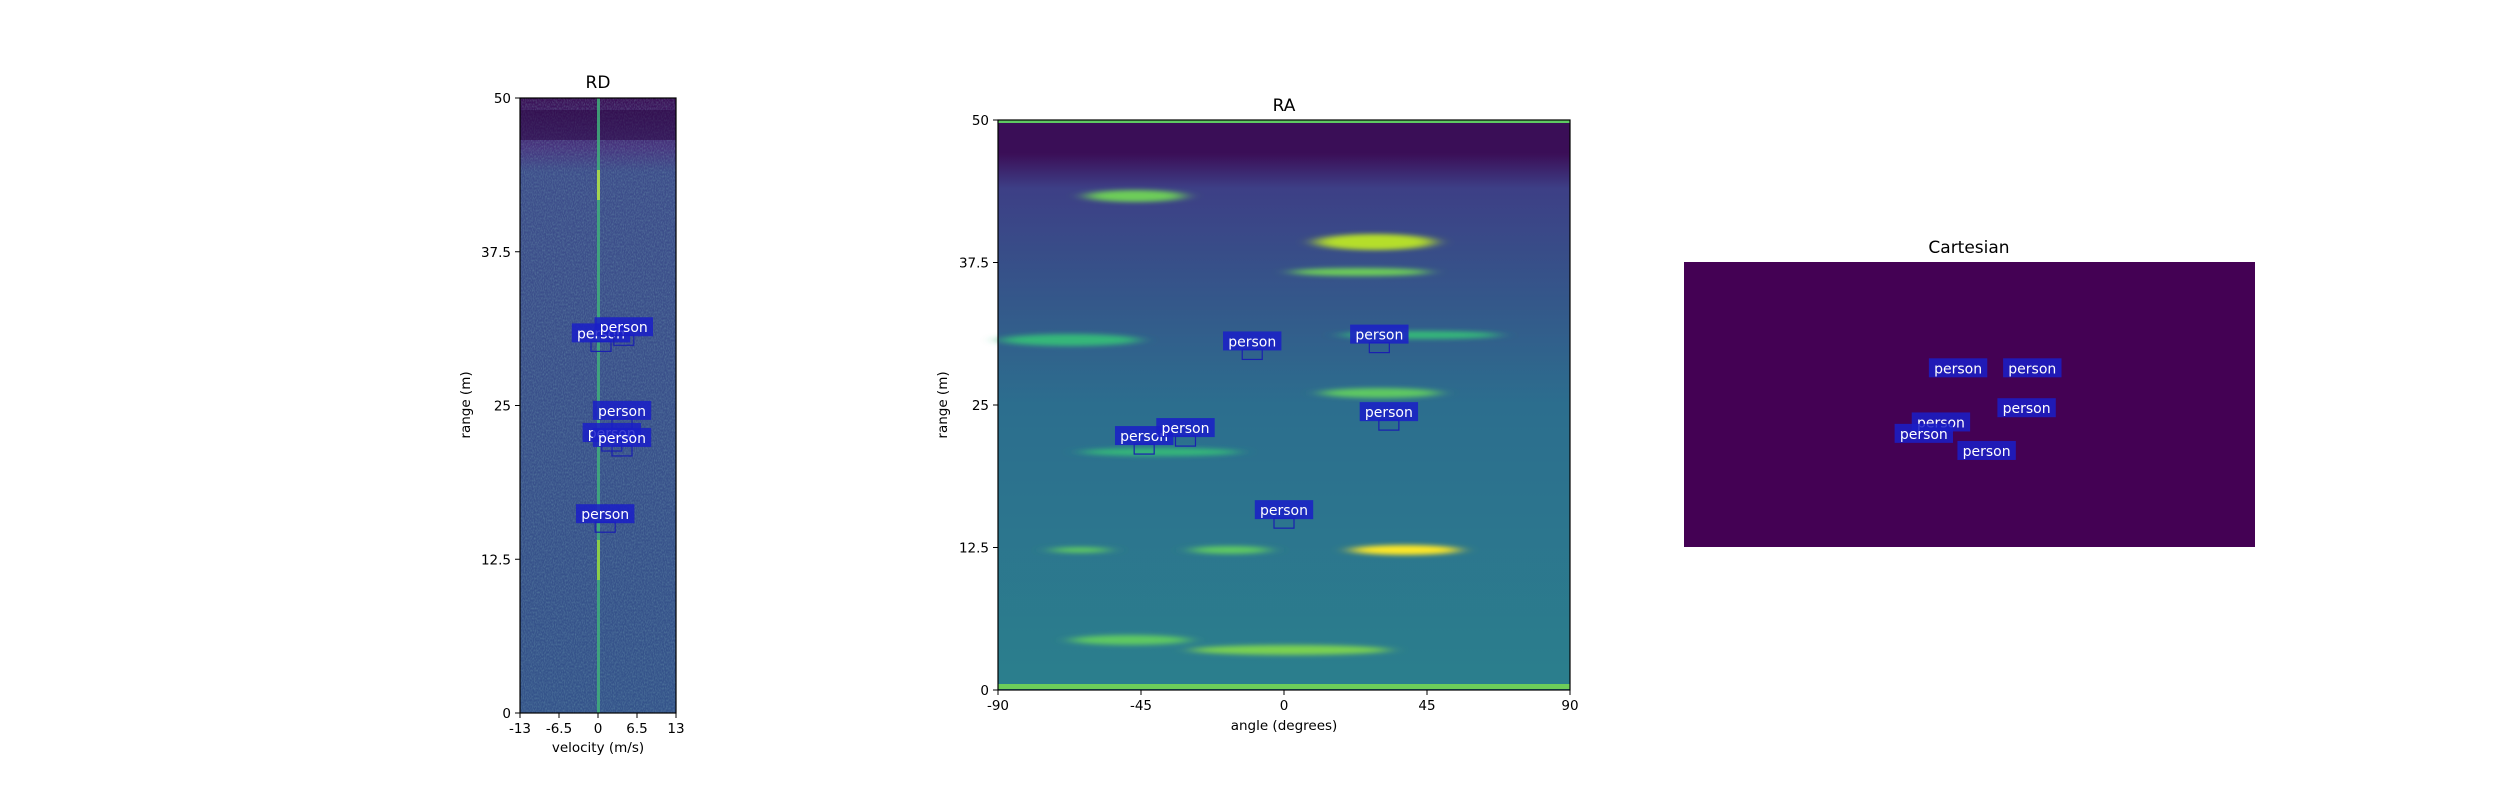 This screenshot has width=2500, height=800. Describe the element at coordinates (998, 706) in the screenshot. I see `ra-xtick-label: -90` at that location.